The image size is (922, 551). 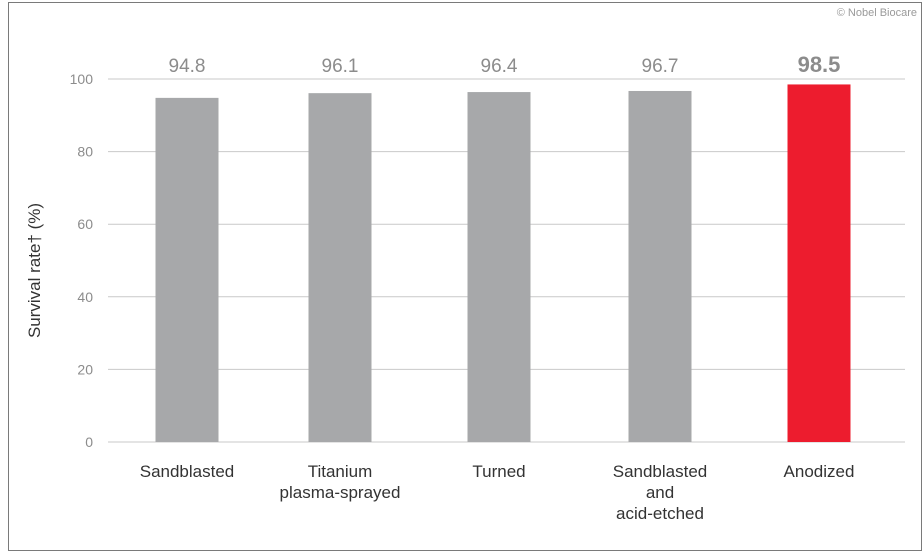 I want to click on category-label-line: and, so click(x=660, y=492).